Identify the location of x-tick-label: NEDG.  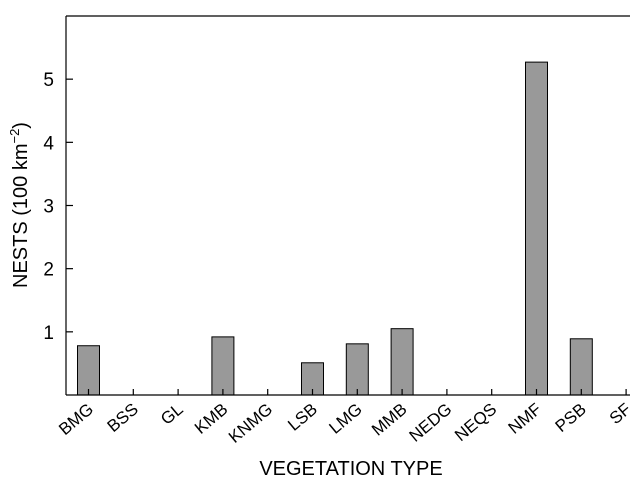
(431, 423).